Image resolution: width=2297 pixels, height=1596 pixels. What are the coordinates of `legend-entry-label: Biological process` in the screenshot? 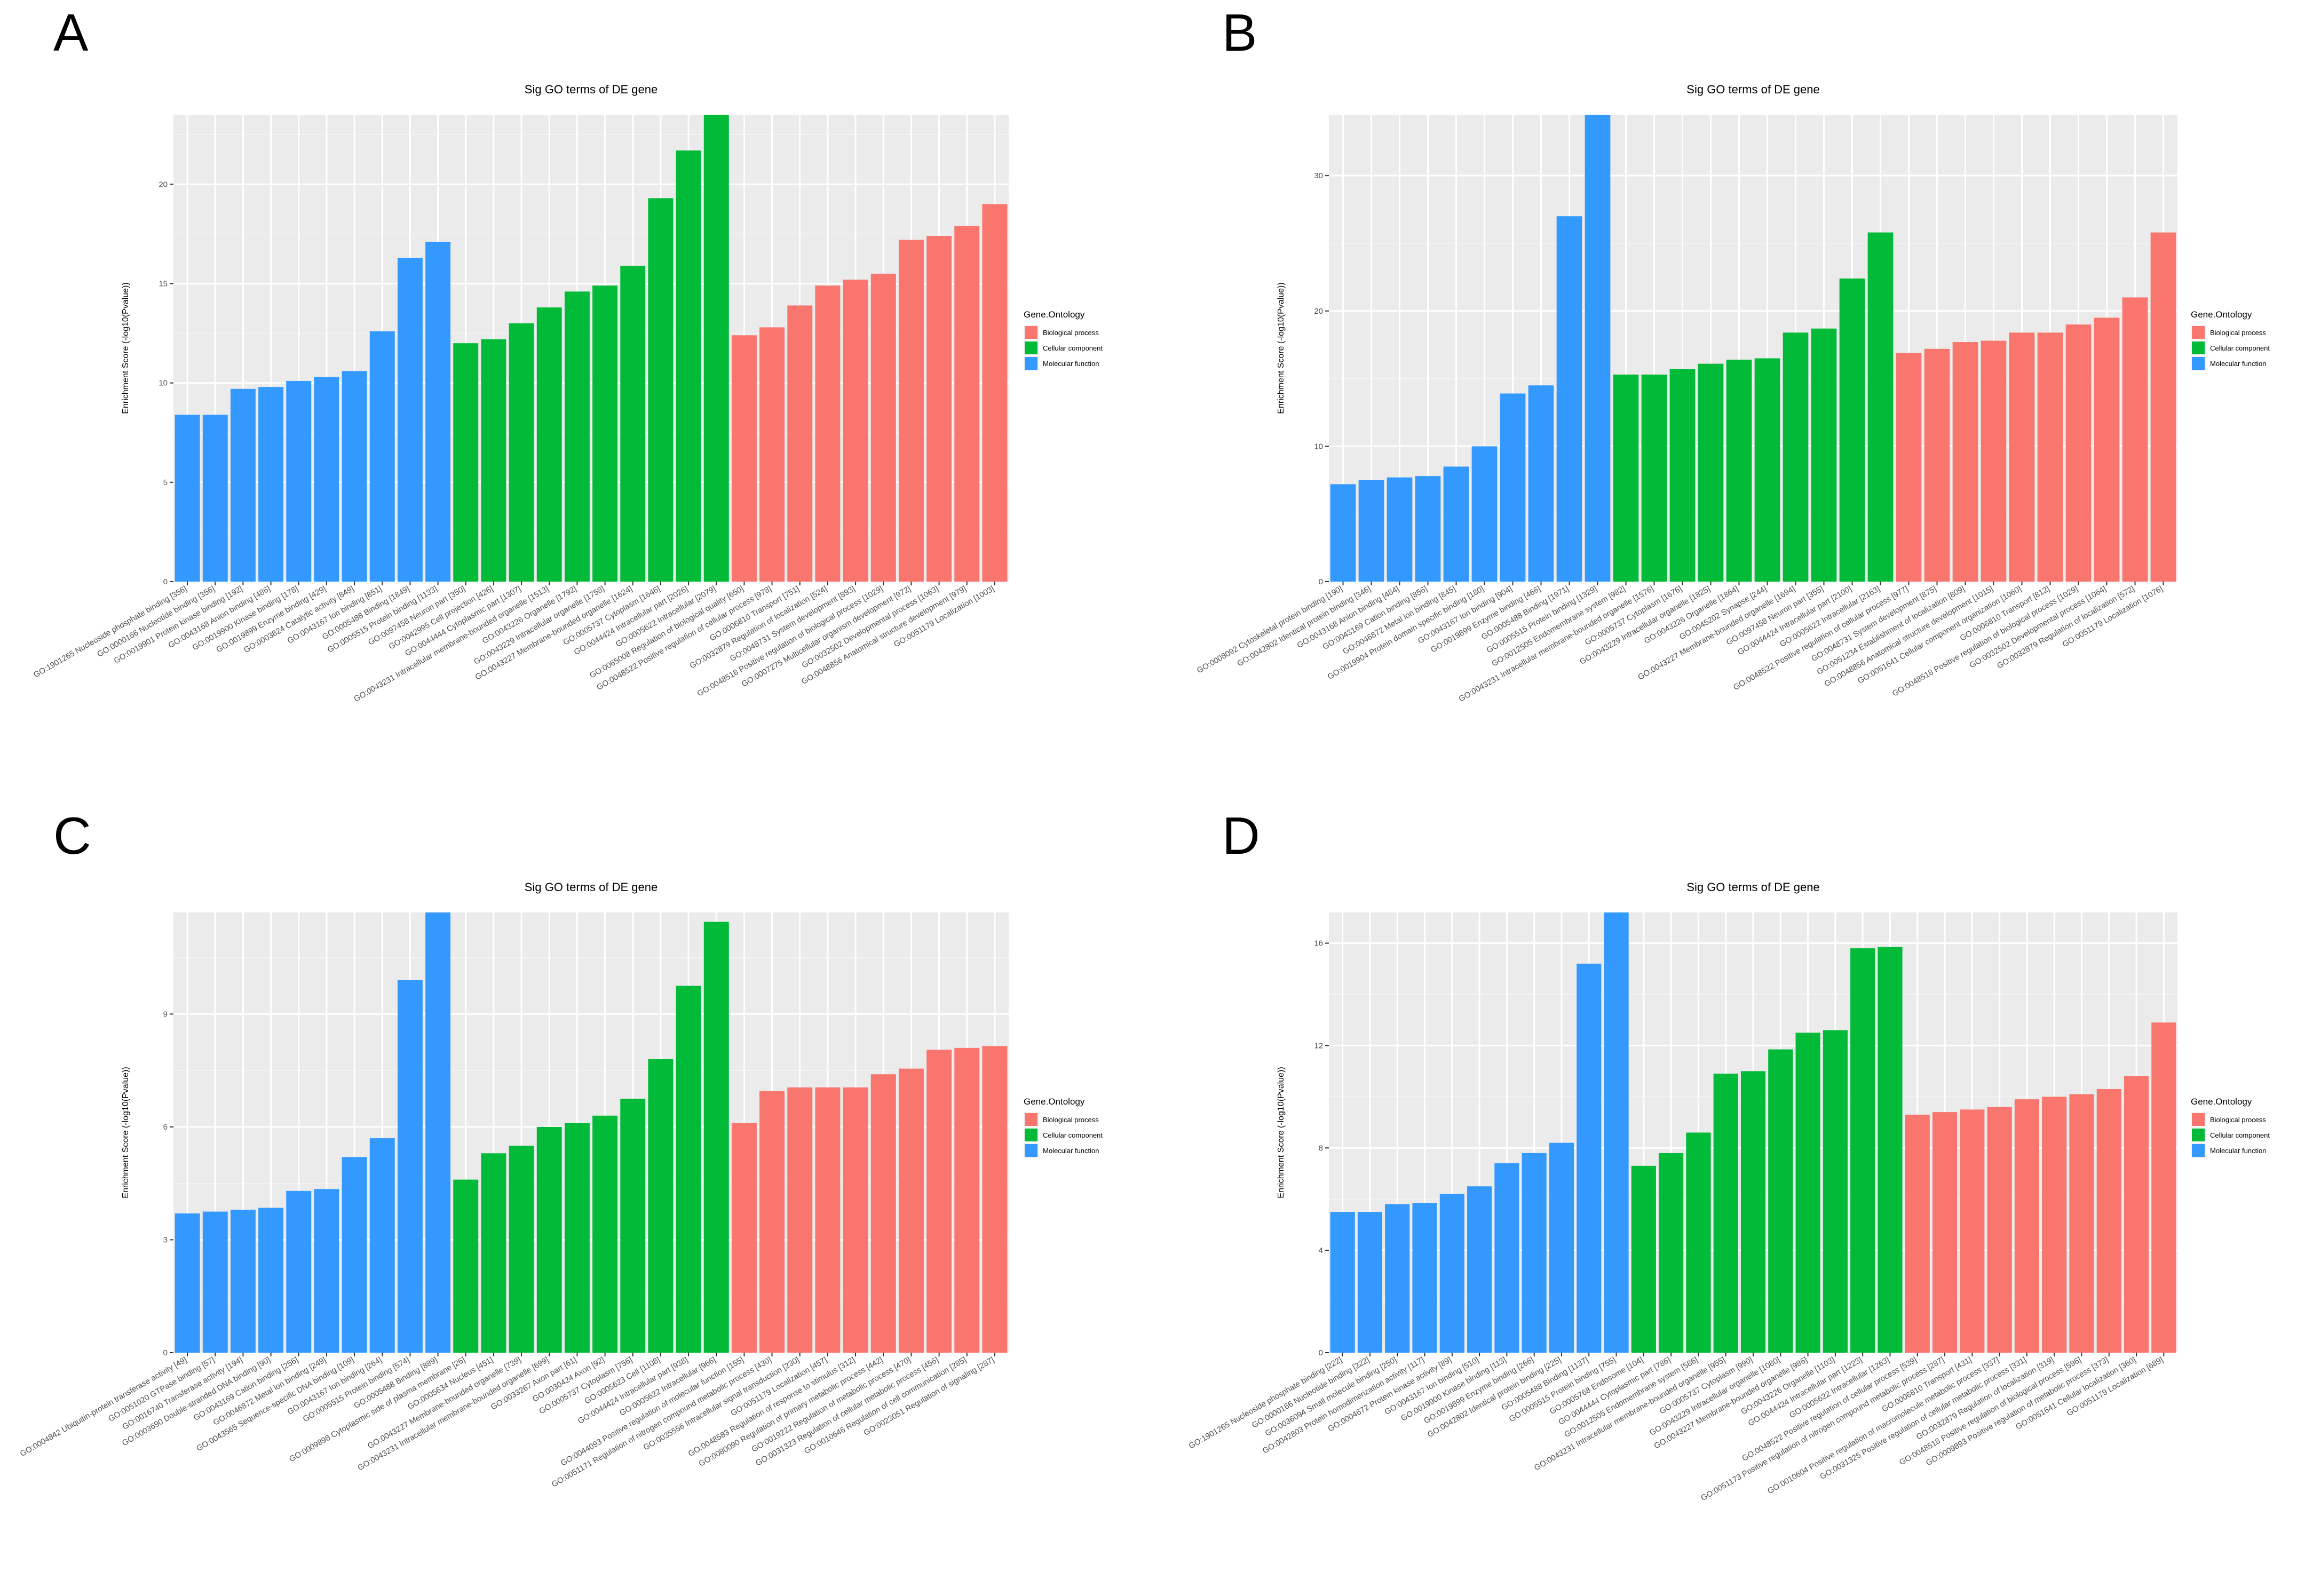 It's located at (2238, 1120).